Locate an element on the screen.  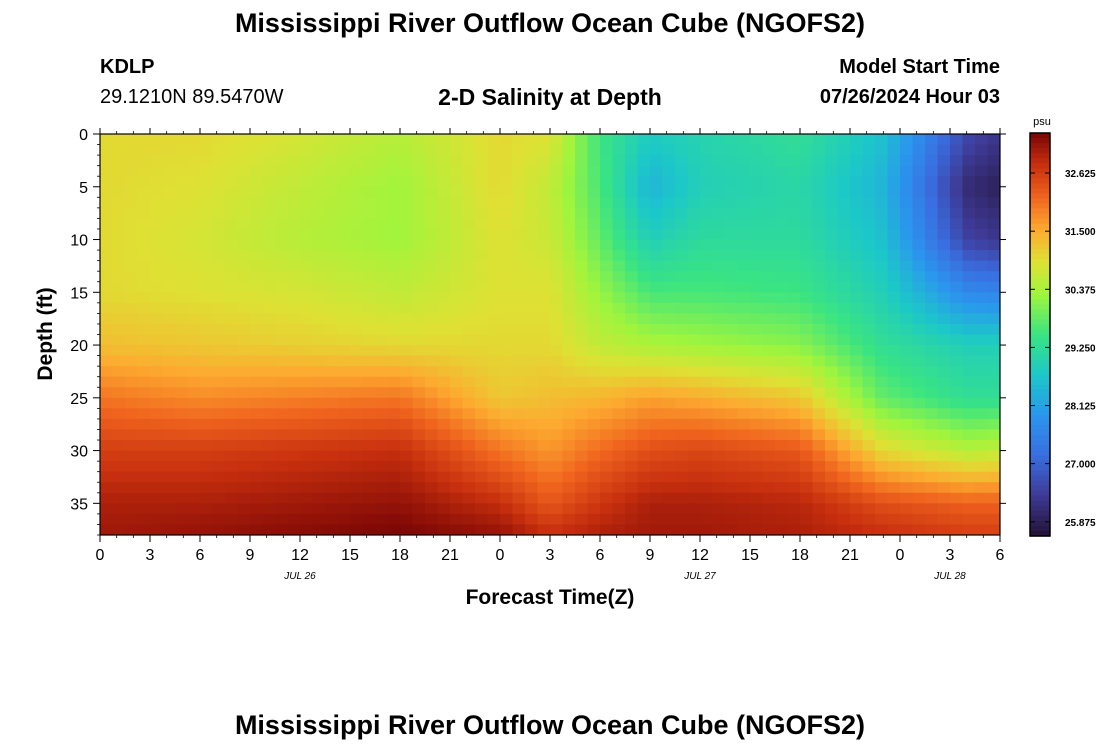
y-tick-label: 25 is located at coordinates (79, 399).